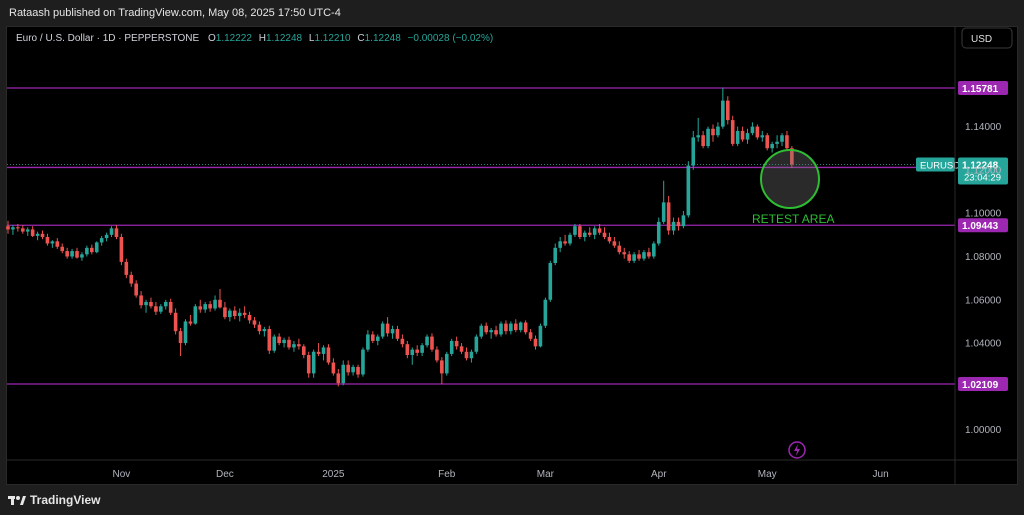  I want to click on price-tick-label: 1.06000, so click(983, 300).